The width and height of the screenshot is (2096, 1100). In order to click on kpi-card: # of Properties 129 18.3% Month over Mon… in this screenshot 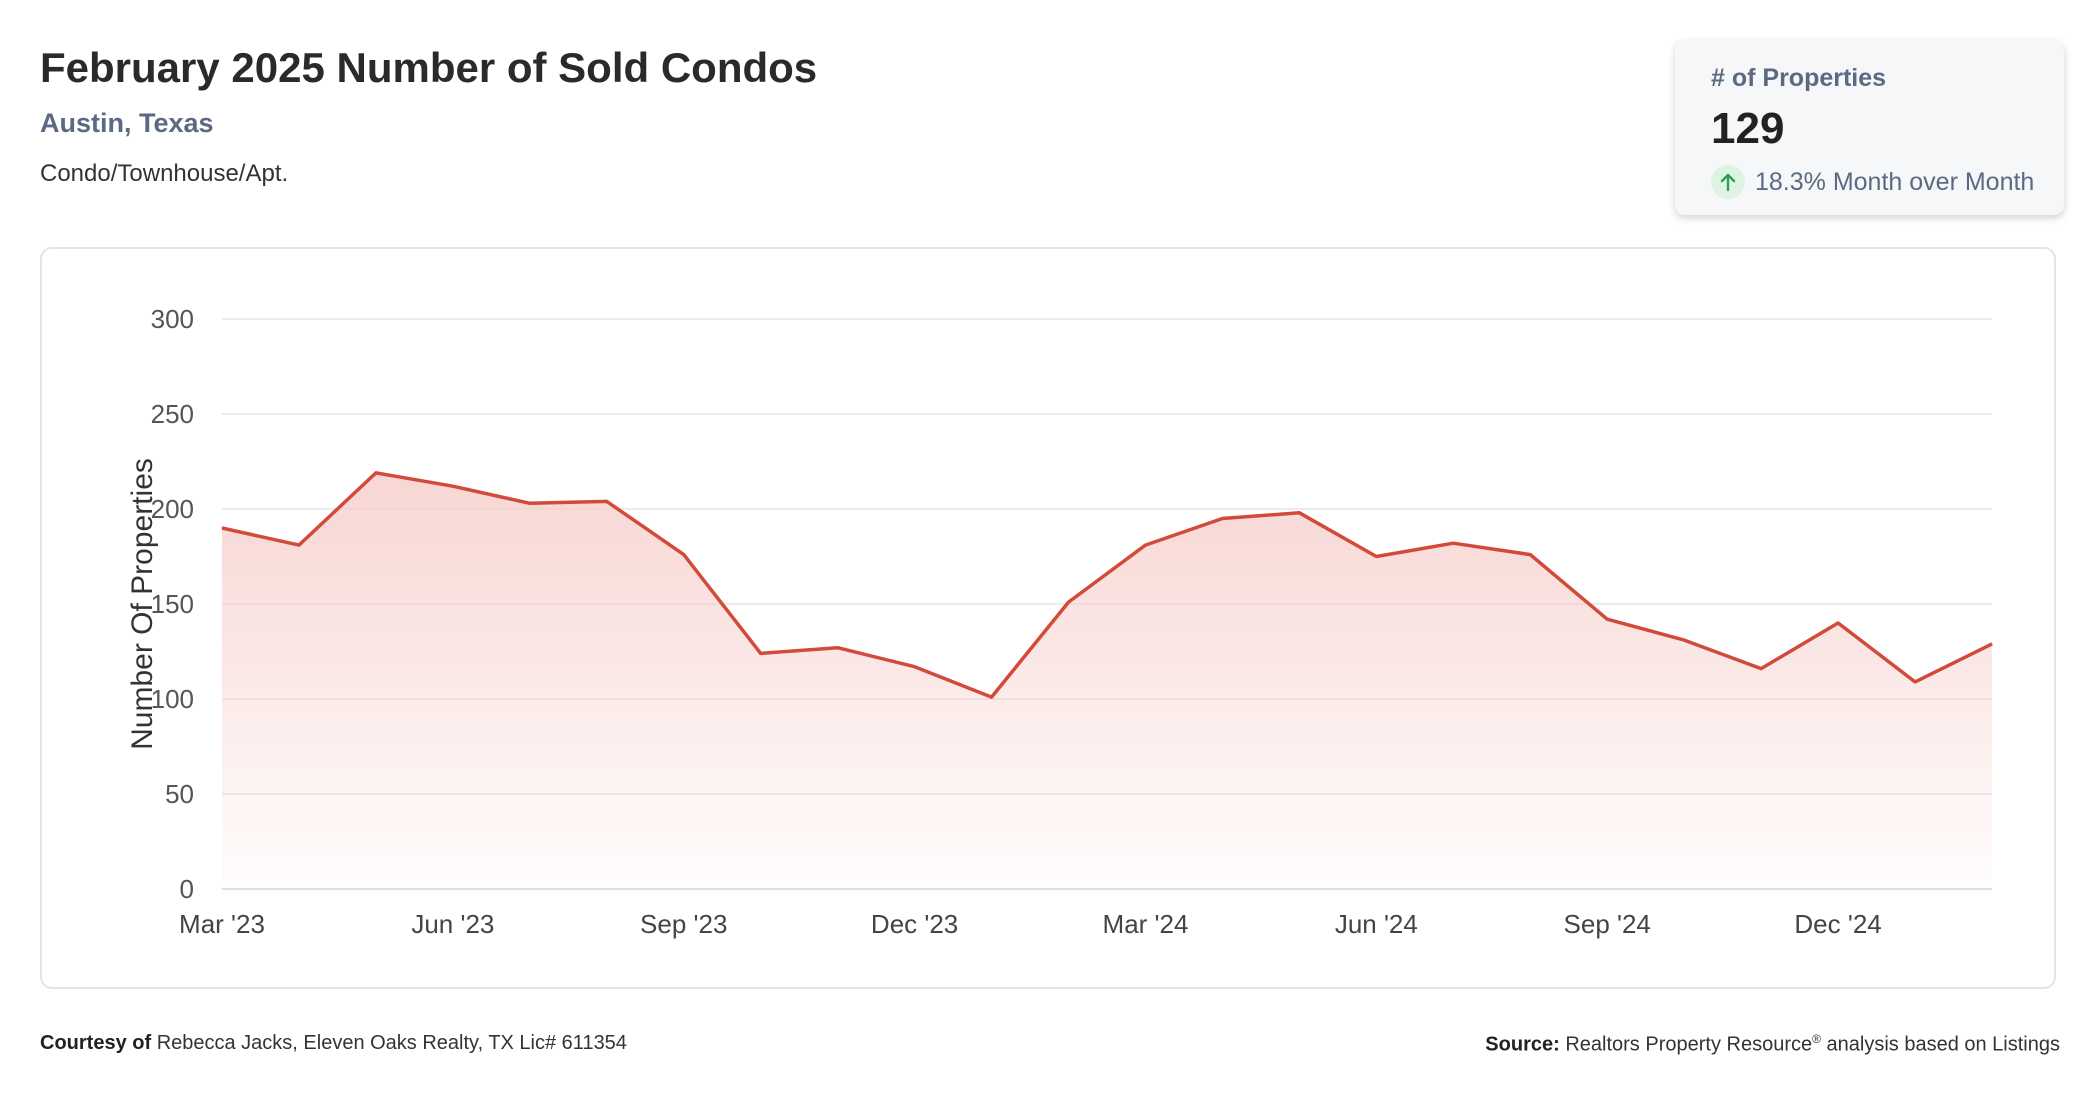, I will do `click(1869, 127)`.